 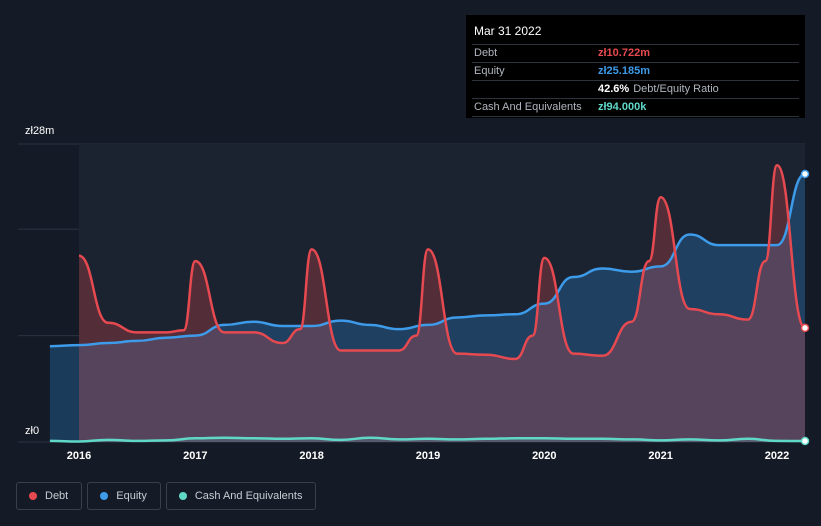 What do you see at coordinates (660, 456) in the screenshot?
I see `x-tick-label: 2021` at bounding box center [660, 456].